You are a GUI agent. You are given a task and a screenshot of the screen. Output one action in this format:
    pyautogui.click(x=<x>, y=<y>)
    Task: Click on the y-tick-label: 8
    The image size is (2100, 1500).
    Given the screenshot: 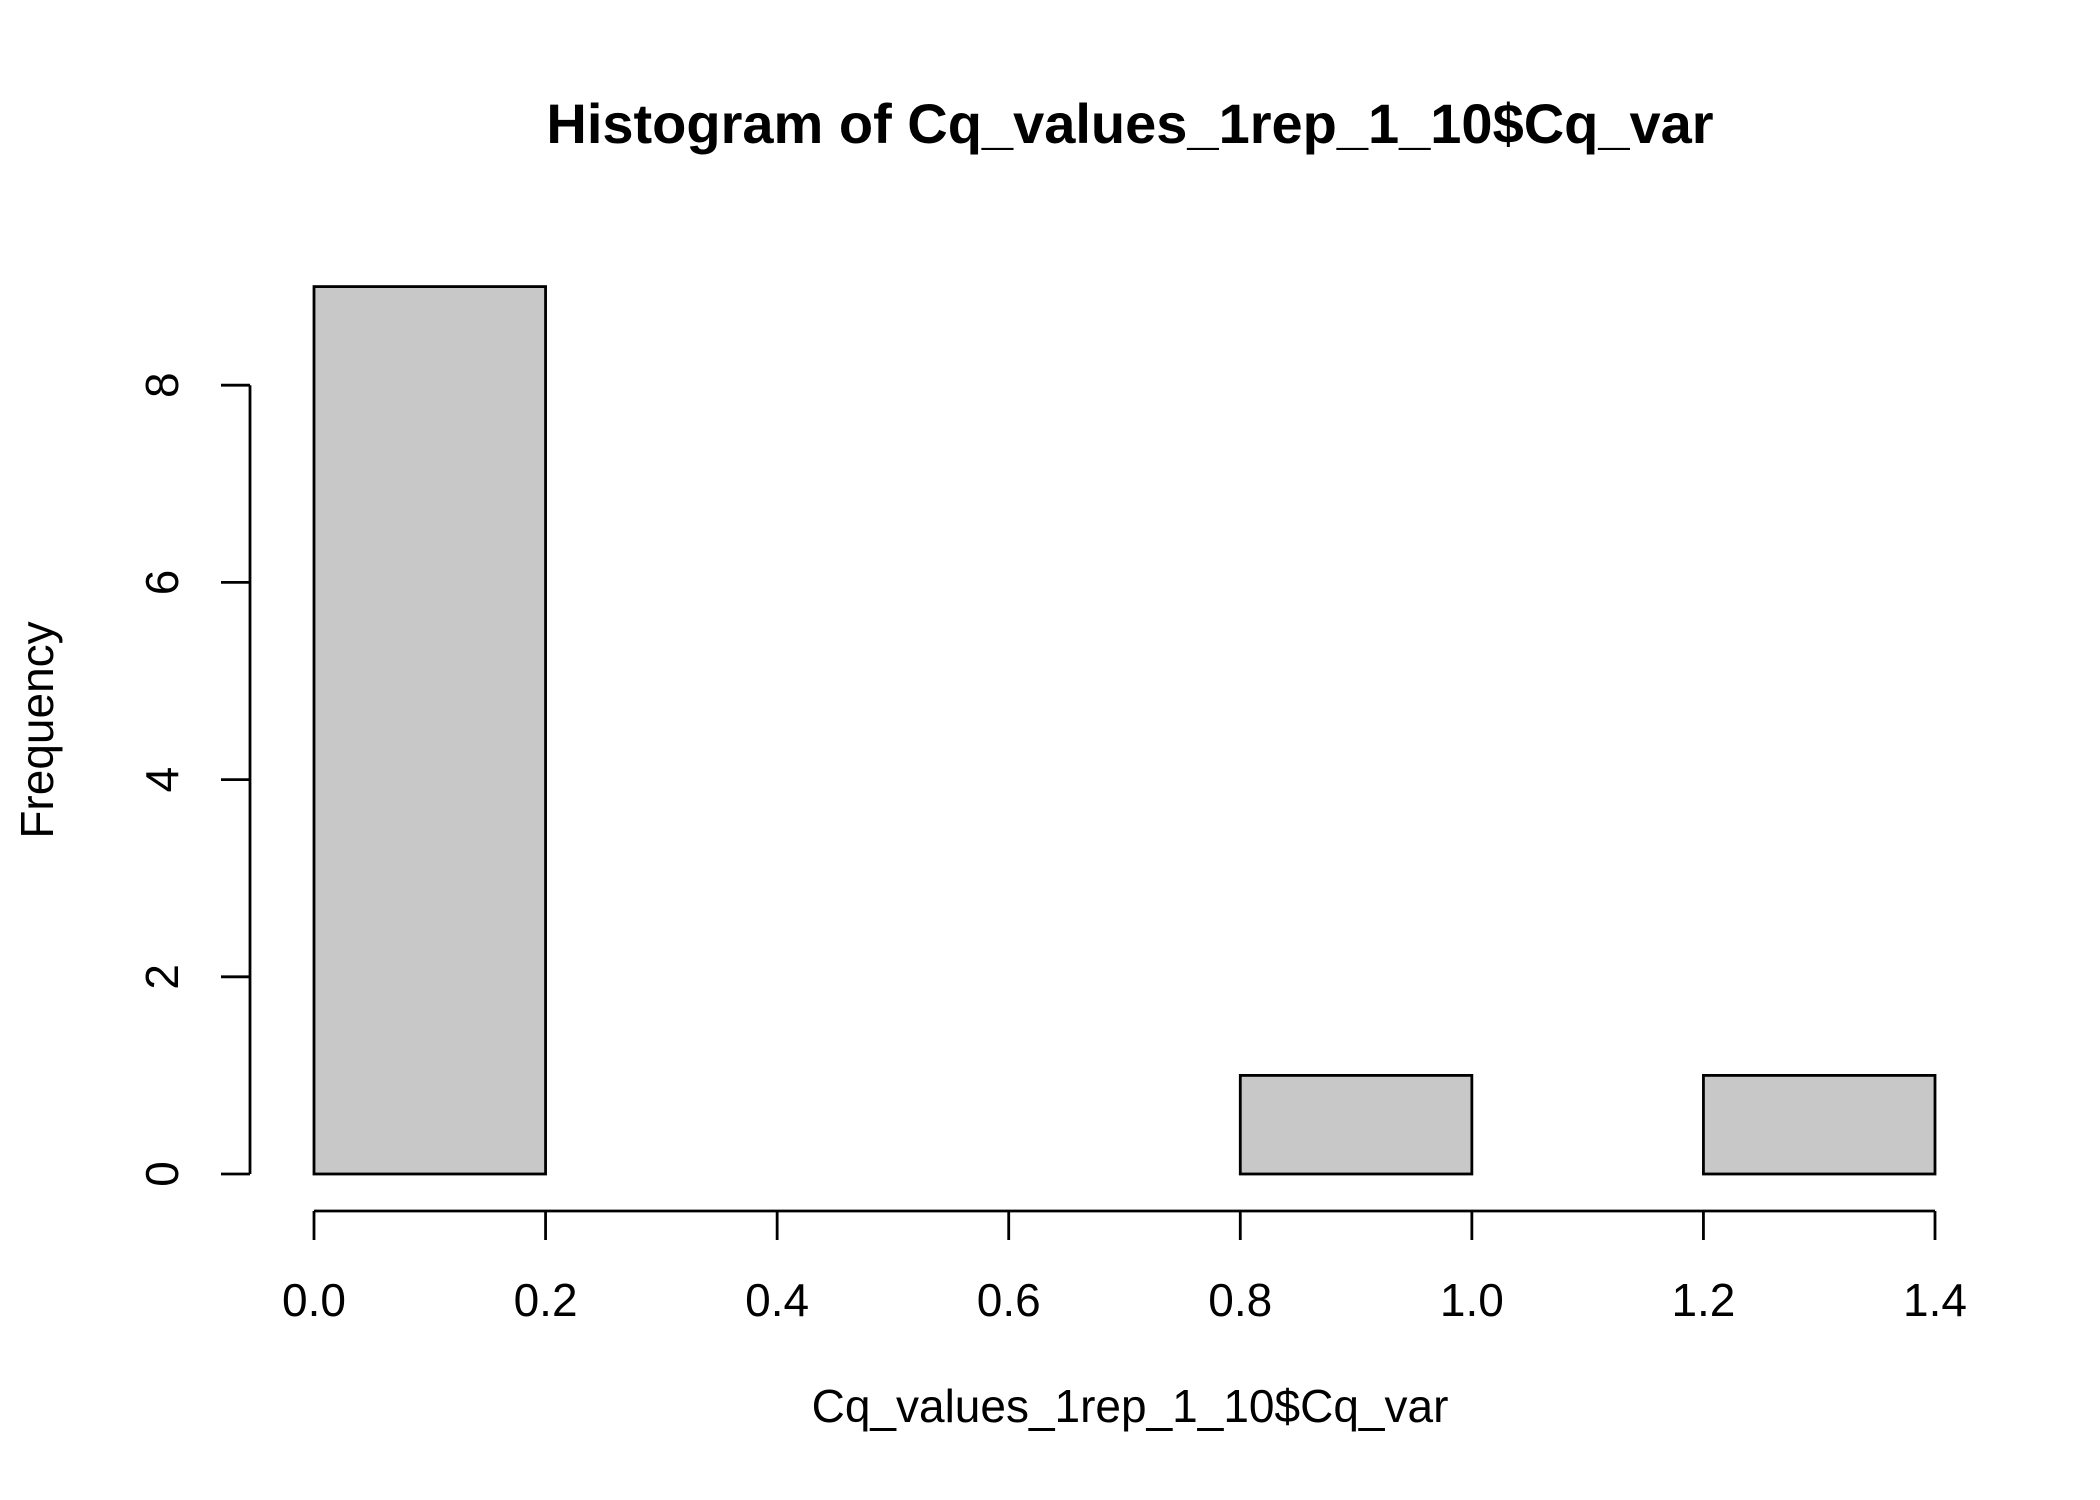 What is the action you would take?
    pyautogui.click(x=162, y=385)
    